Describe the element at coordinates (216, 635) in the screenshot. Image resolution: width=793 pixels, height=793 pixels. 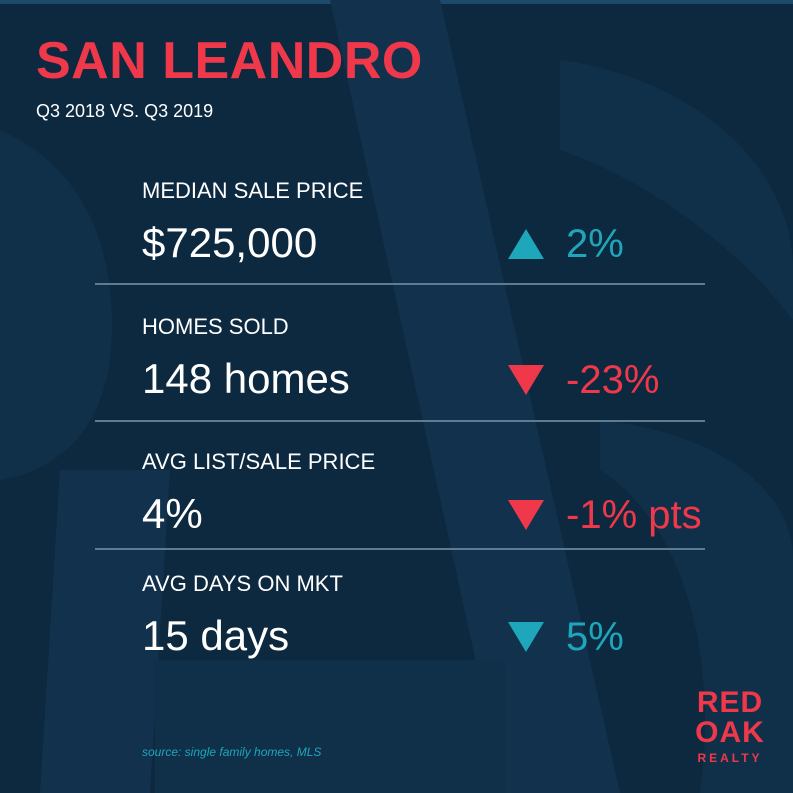
I see `metric-value: 15 days` at that location.